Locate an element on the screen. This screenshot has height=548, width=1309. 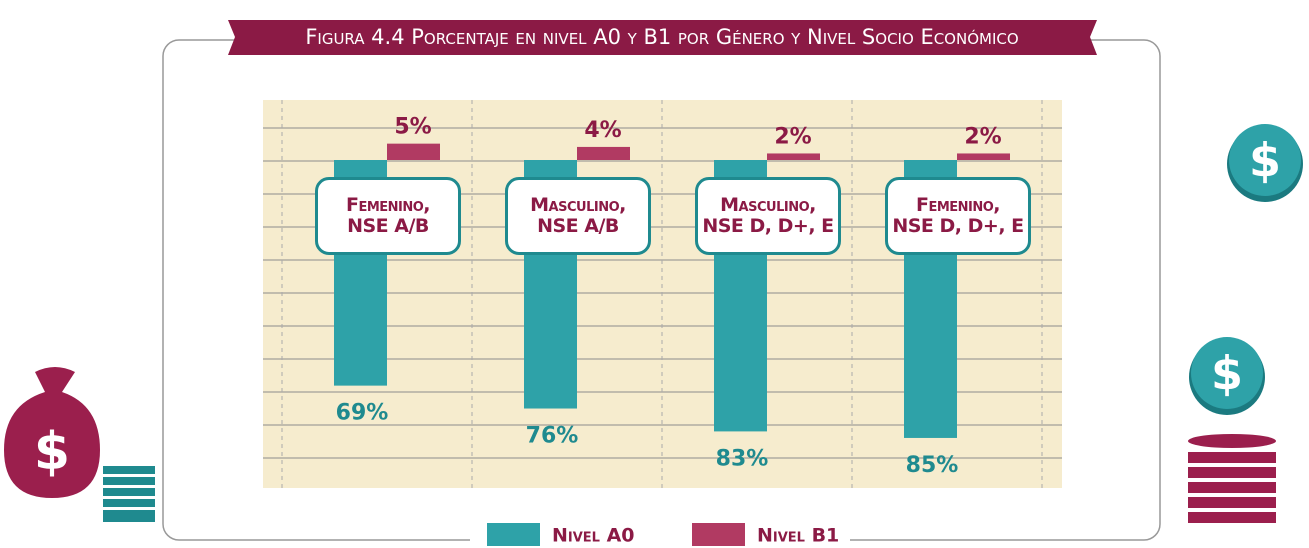
data-label: 76% is located at coordinates (552, 436).